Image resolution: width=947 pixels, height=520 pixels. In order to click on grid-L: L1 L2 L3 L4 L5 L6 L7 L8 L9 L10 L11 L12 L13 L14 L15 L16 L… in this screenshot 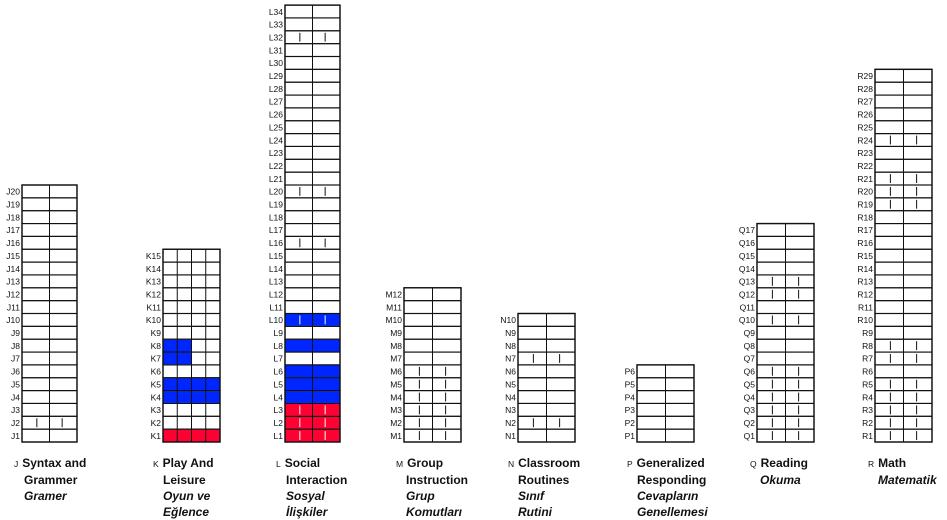, I will do `click(305, 223)`.